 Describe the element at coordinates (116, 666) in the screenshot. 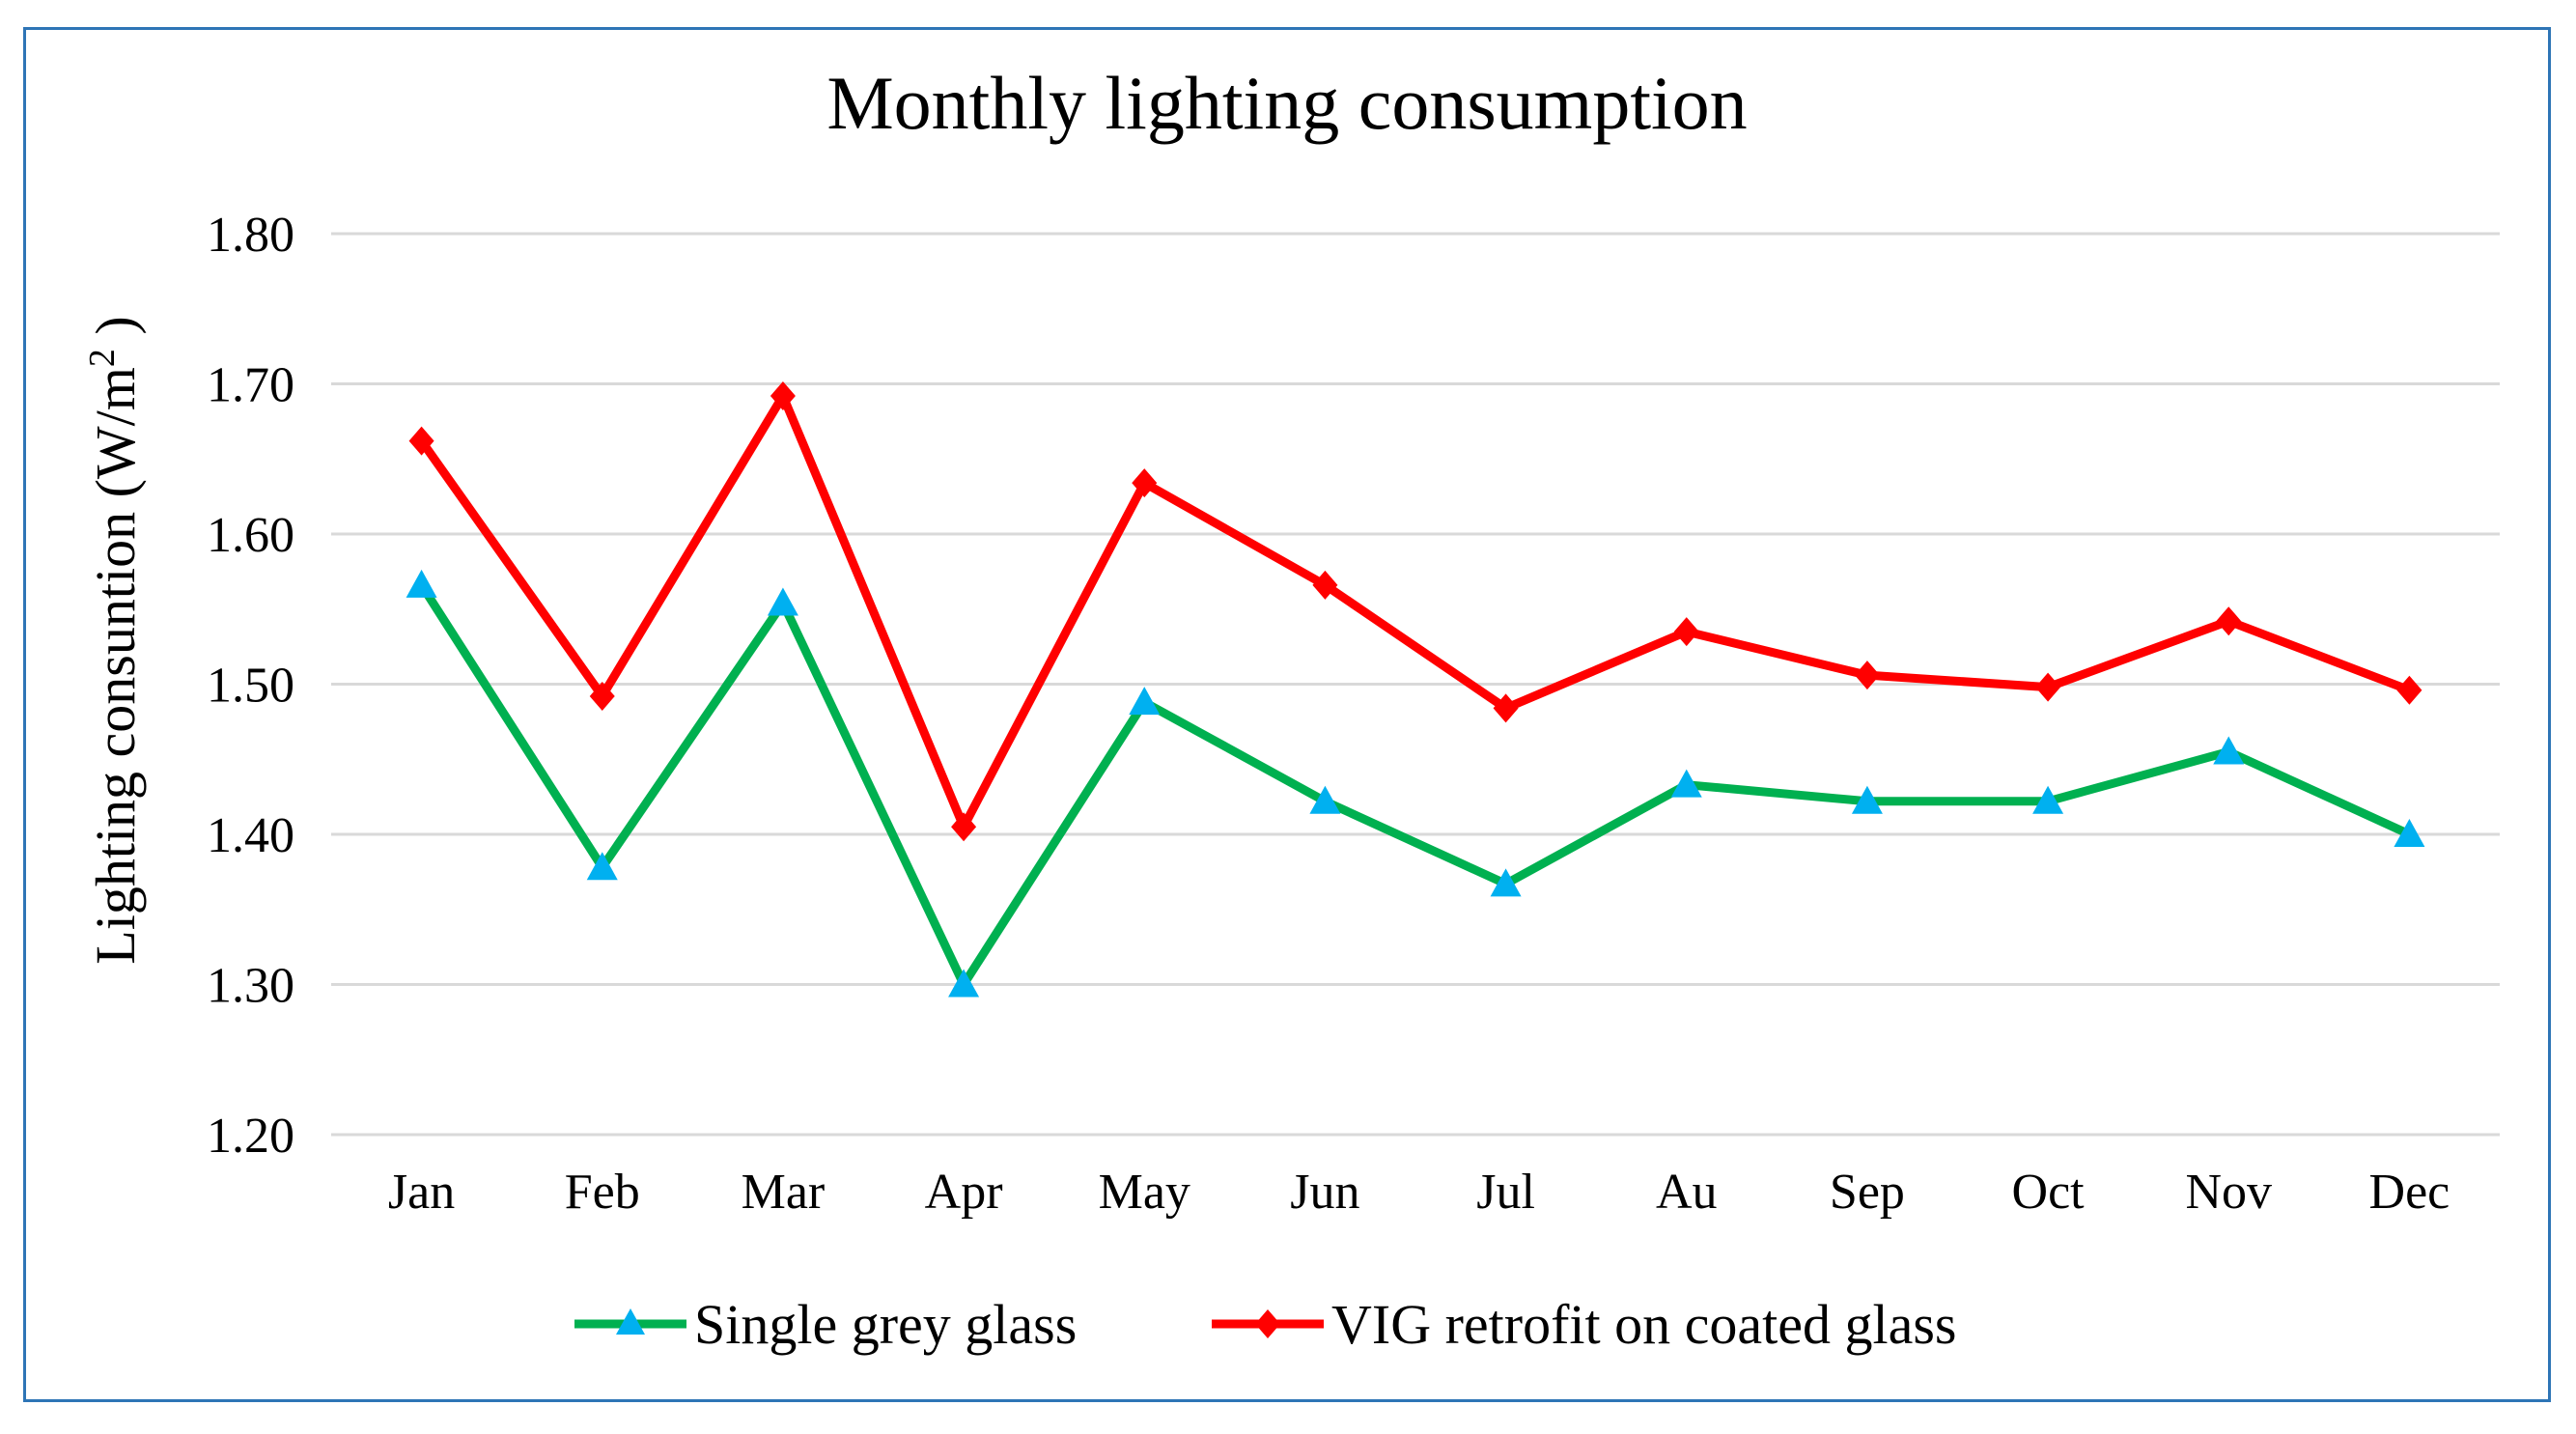

I see `y-axis-label-main: Lighting consuntion (W/m` at that location.